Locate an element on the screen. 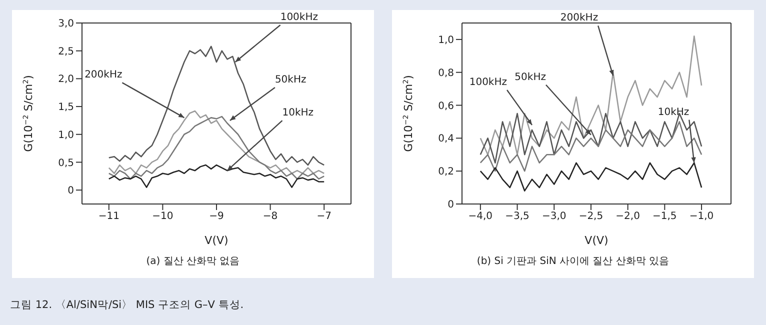 This screenshot has width=766, height=325. y-tick-label: 0,2 is located at coordinates (446, 172).